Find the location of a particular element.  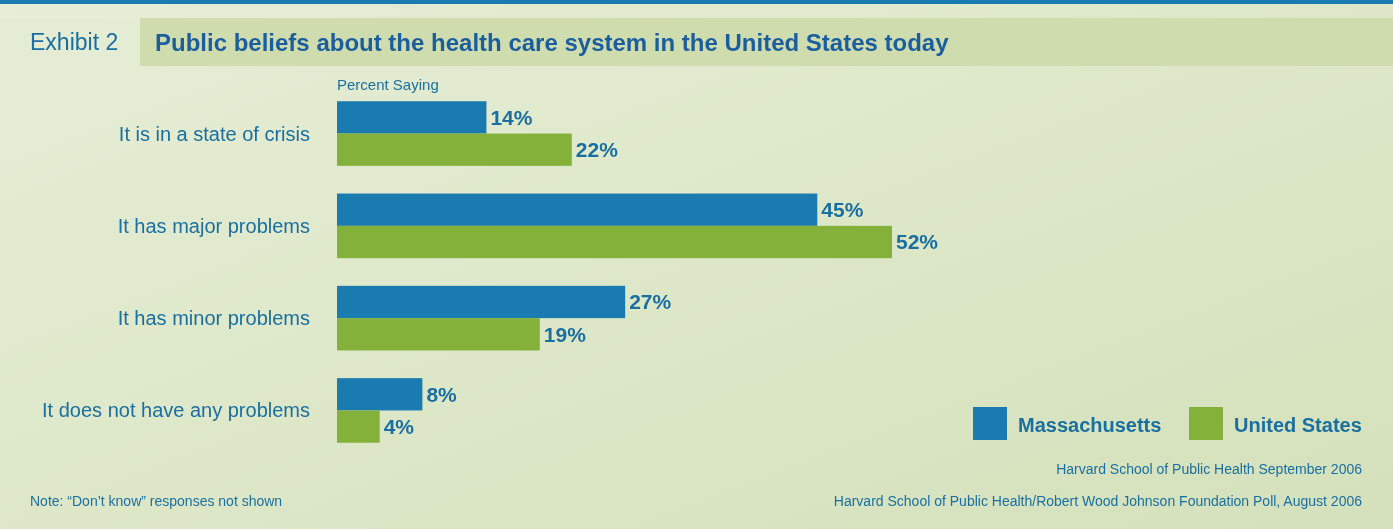

text: Harvard School of Public Health/Robert Wood Johnson Foundation Poll, August 2006 is located at coordinates (1098, 501).